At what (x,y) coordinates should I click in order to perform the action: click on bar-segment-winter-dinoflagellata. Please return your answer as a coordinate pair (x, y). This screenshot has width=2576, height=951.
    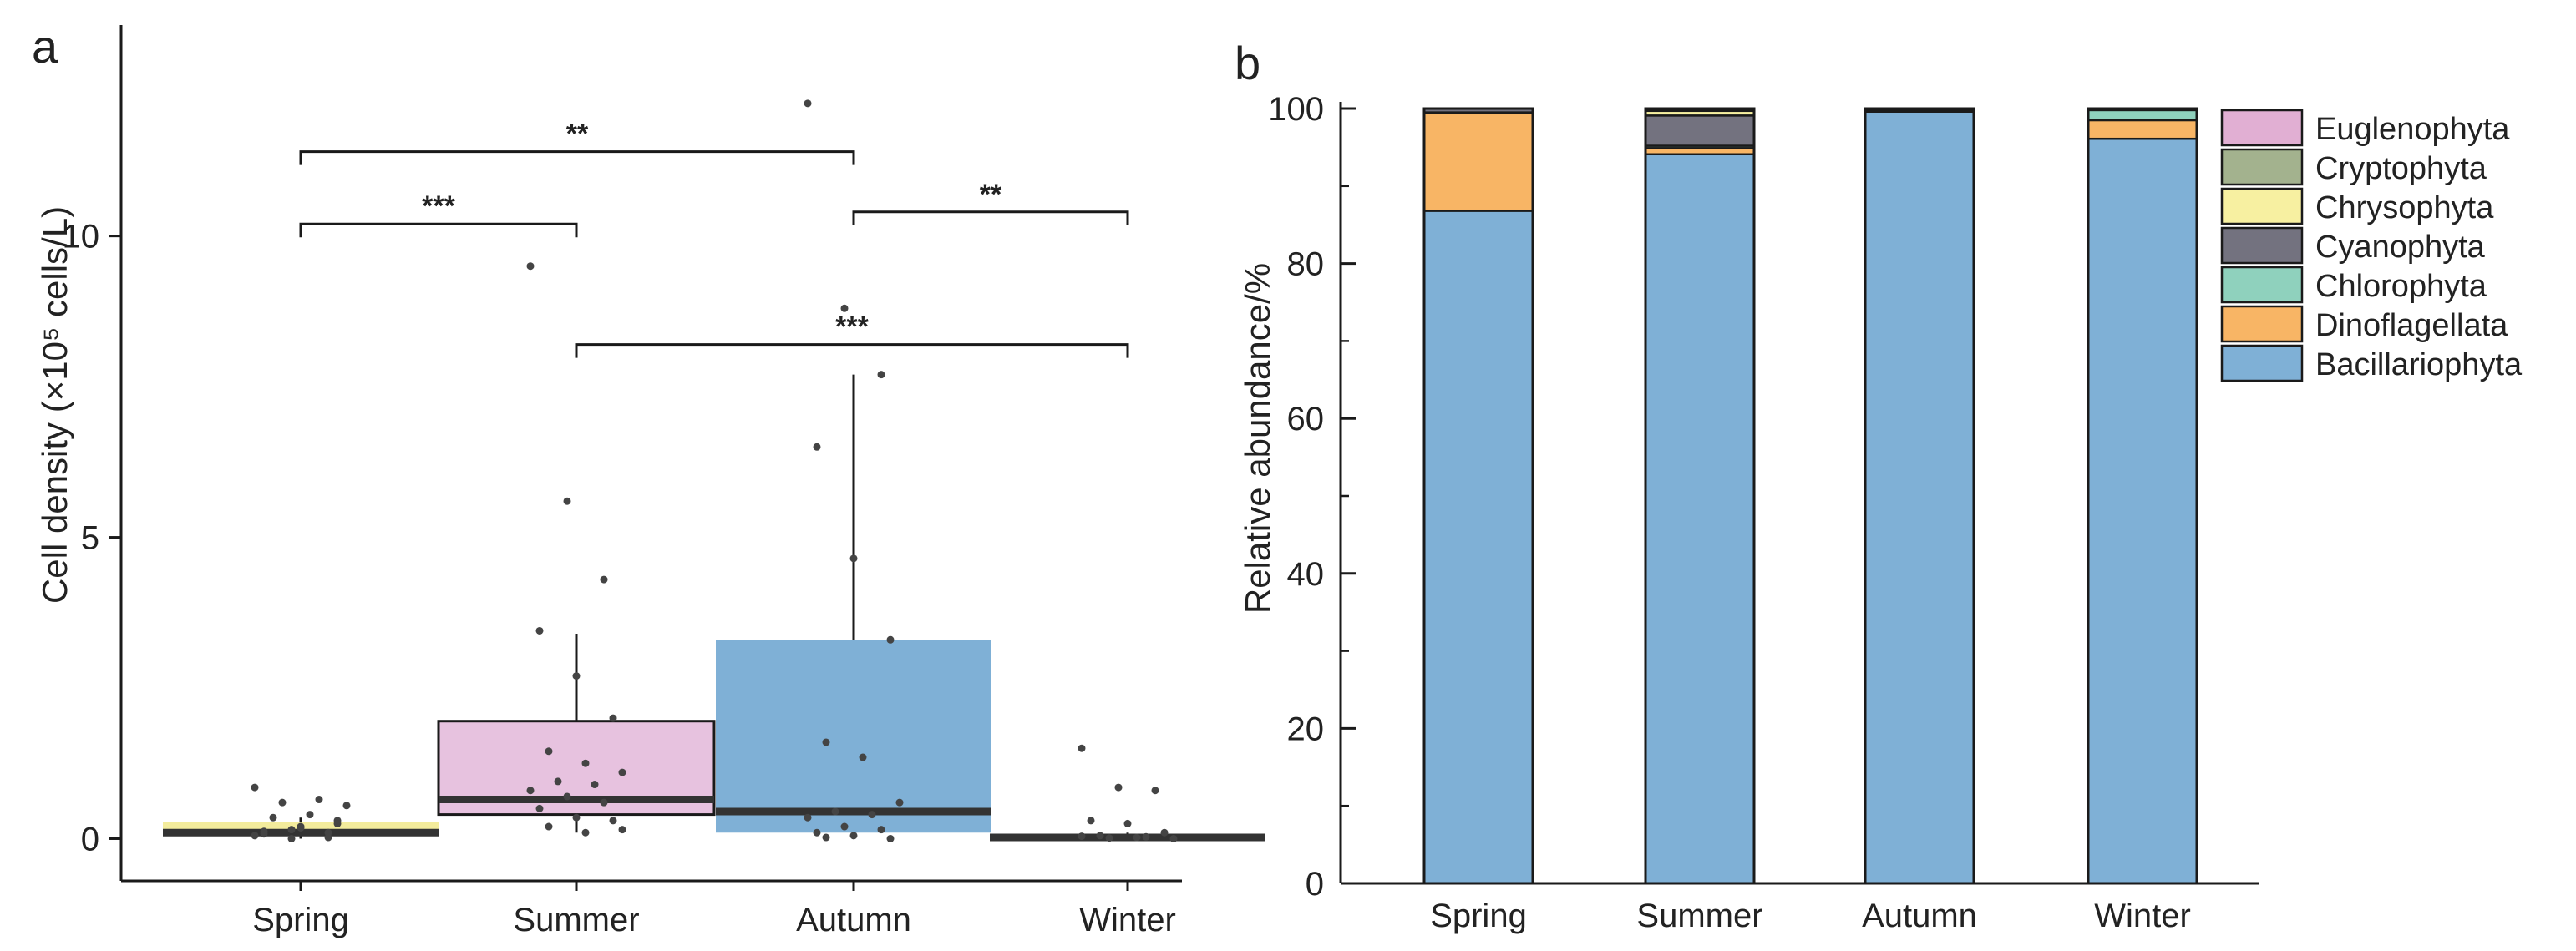
    Looking at the image, I should click on (2142, 129).